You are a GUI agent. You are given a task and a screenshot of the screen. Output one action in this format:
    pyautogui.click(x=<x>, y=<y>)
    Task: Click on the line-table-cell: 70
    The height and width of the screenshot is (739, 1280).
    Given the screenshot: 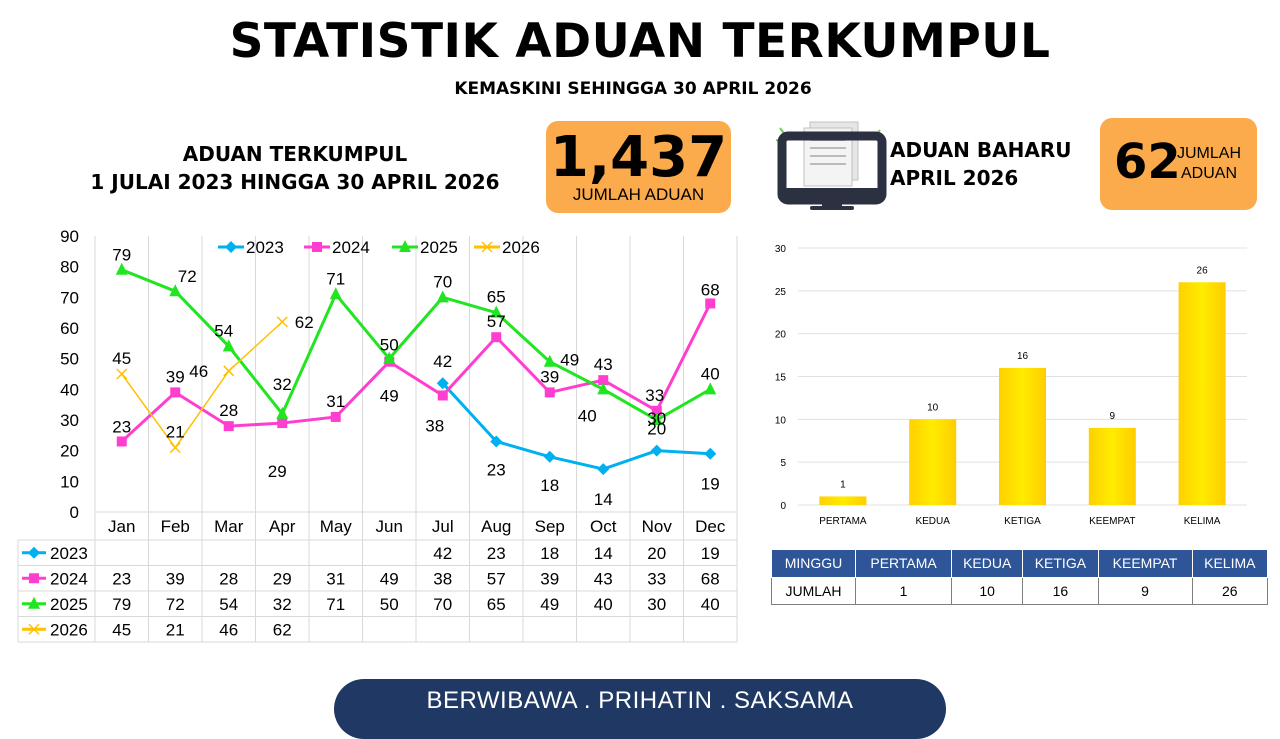 What is the action you would take?
    pyautogui.click(x=442, y=604)
    